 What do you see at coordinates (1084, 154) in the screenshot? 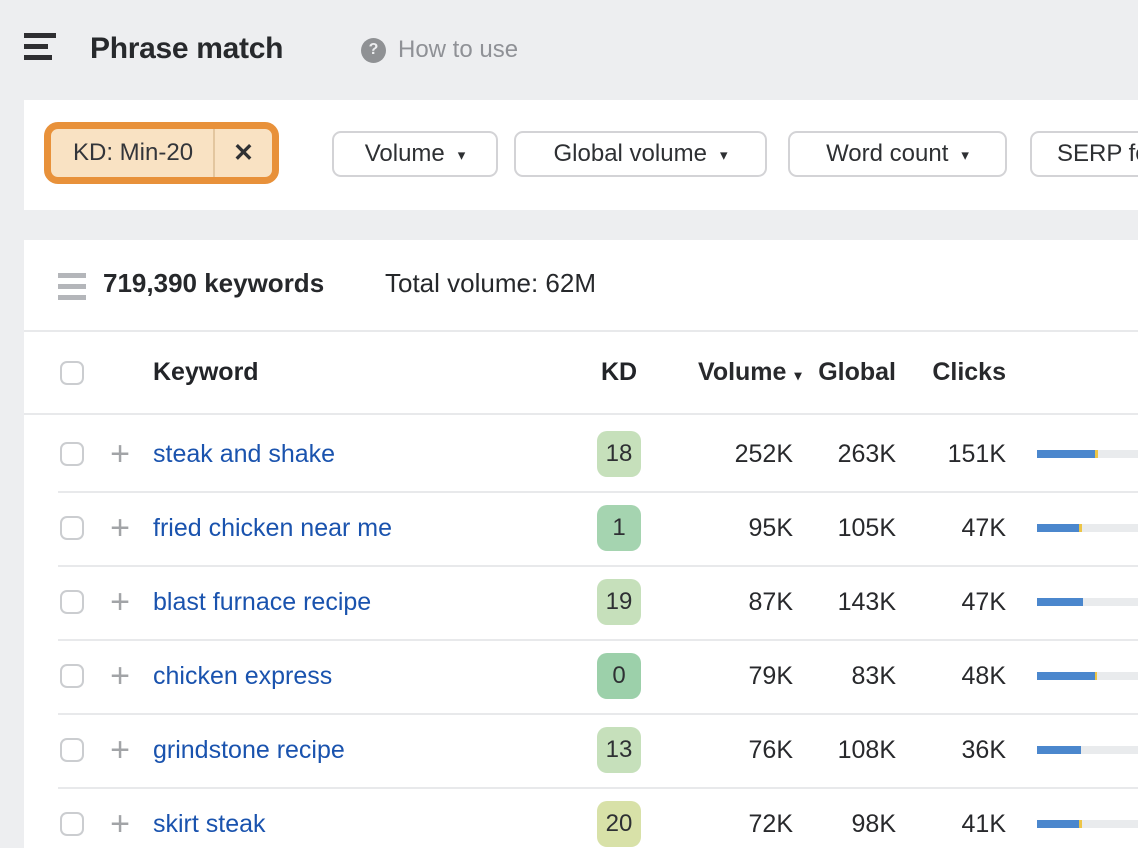
I see `serp-features-filter-button: SERP fe` at bounding box center [1084, 154].